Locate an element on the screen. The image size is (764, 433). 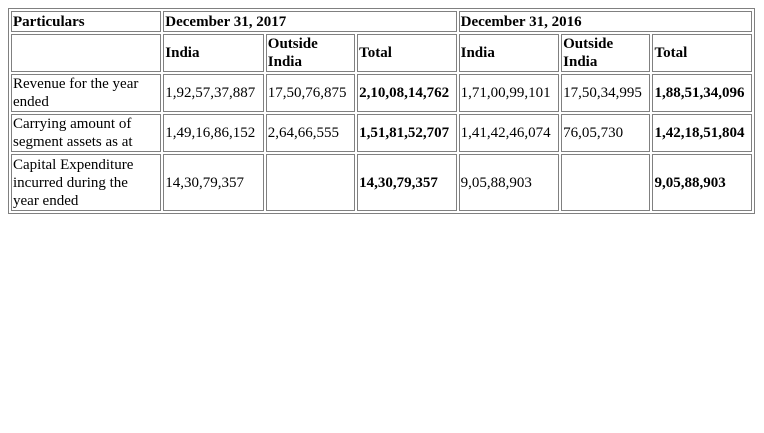
total-2017-value: 1,51,81,52,707 is located at coordinates (407, 133).